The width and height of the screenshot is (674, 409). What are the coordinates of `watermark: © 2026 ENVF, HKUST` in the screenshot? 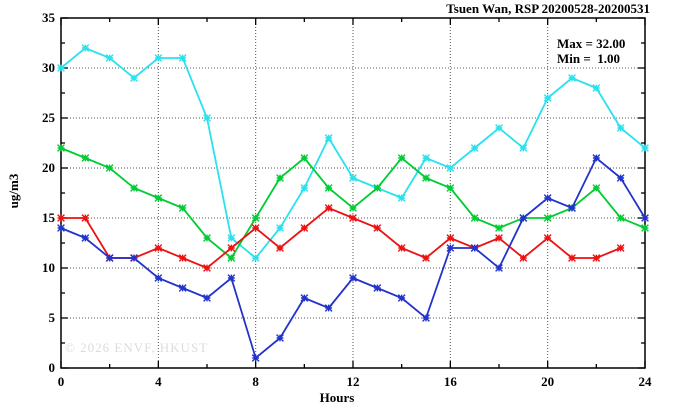 It's located at (137, 347).